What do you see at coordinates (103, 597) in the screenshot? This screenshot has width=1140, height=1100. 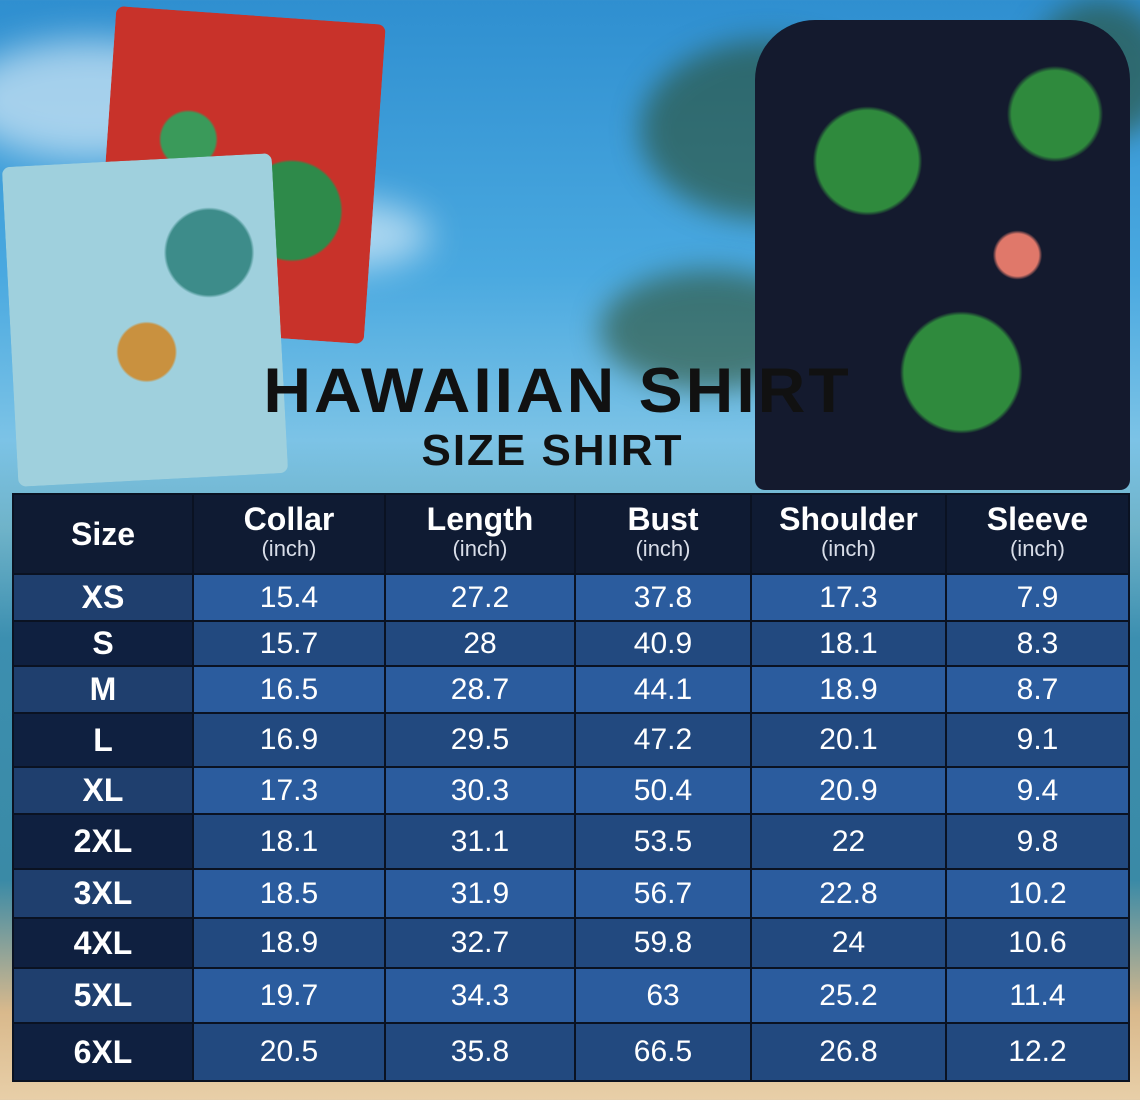 I see `size-label: XS` at bounding box center [103, 597].